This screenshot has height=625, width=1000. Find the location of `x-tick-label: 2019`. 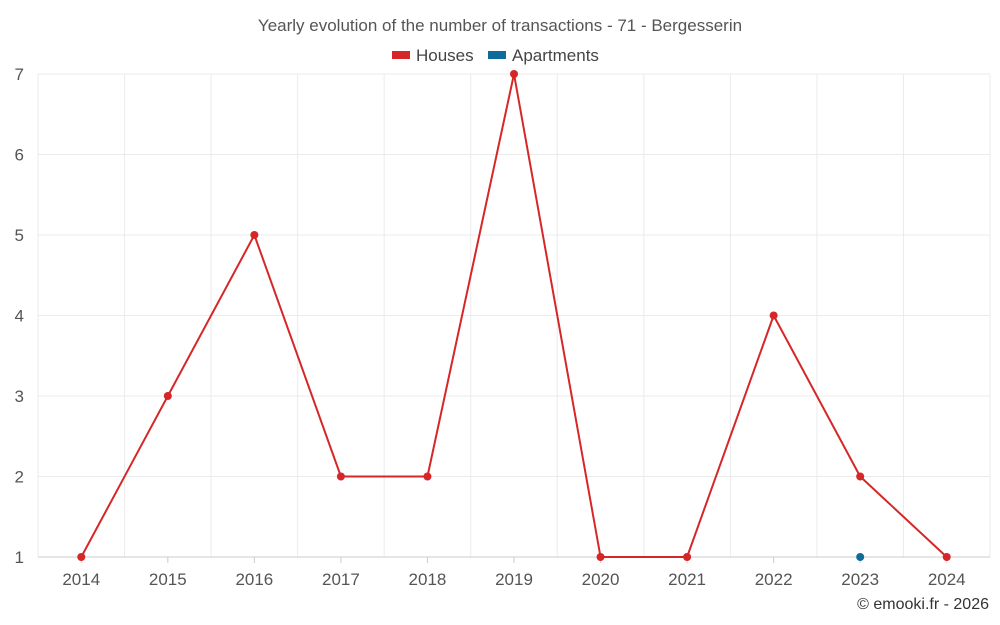

x-tick-label: 2019 is located at coordinates (514, 579).